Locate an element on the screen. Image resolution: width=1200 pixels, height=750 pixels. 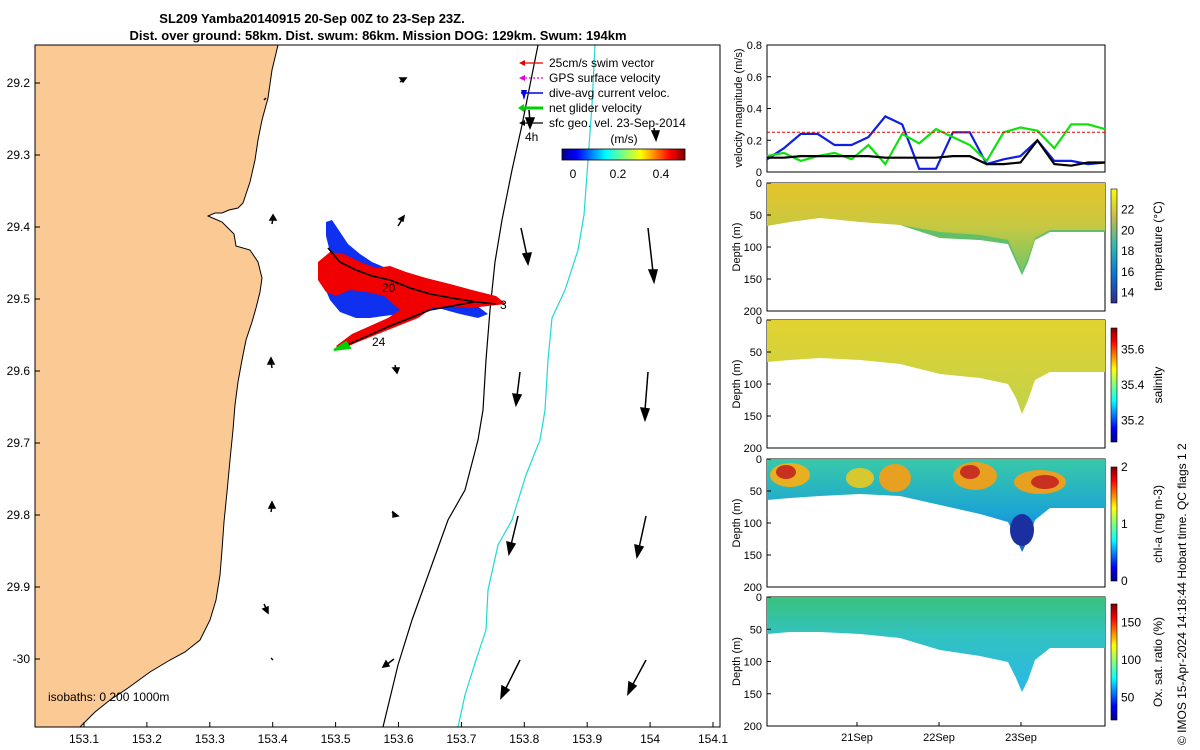
colorbar-tick: 0.4 is located at coordinates (661, 174).